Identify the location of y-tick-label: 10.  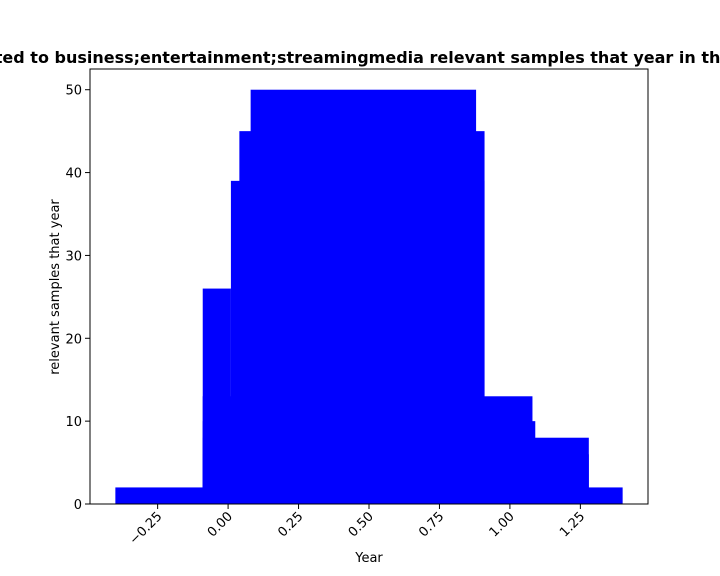
(73, 422).